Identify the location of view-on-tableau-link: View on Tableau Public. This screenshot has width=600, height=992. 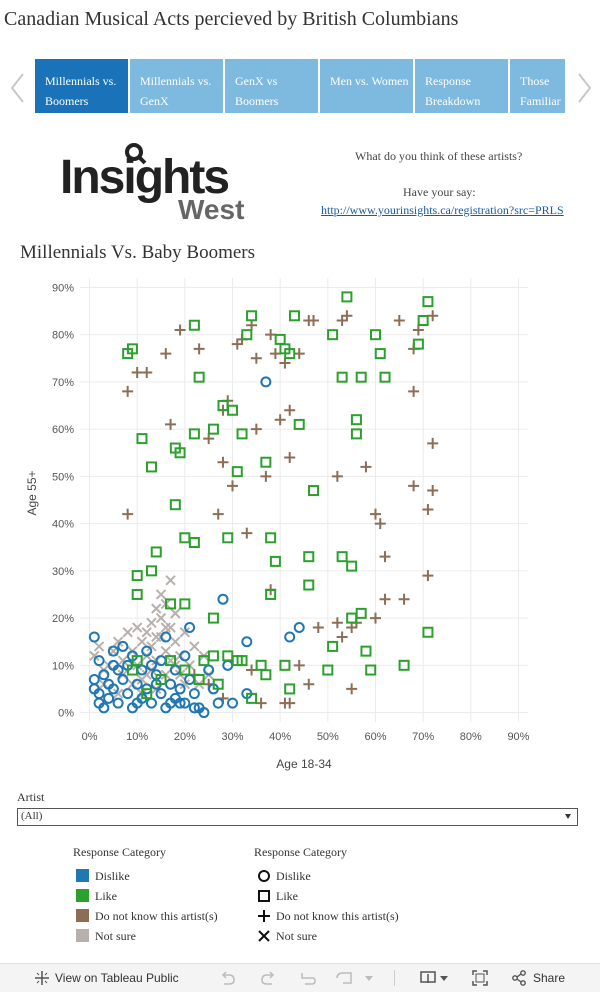
(117, 978).